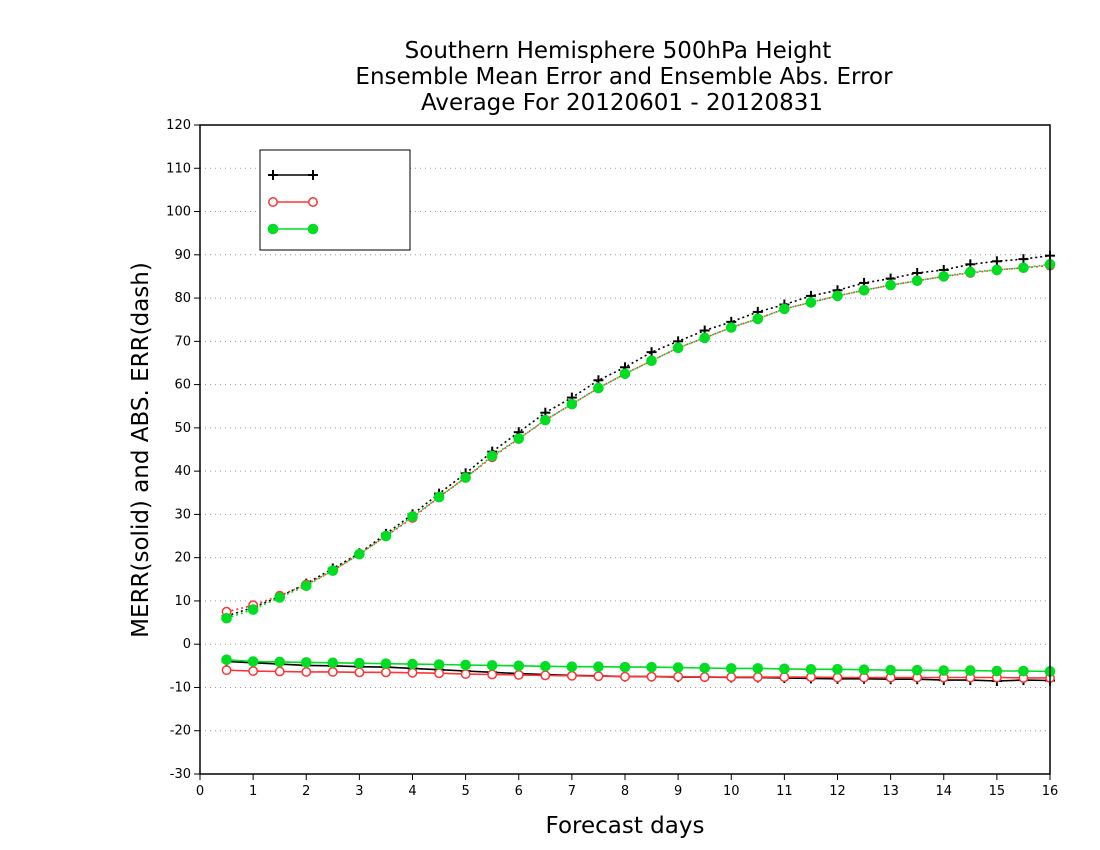 This screenshot has width=1100, height=850. Describe the element at coordinates (253, 791) in the screenshot. I see `x-tick-label: 1` at that location.